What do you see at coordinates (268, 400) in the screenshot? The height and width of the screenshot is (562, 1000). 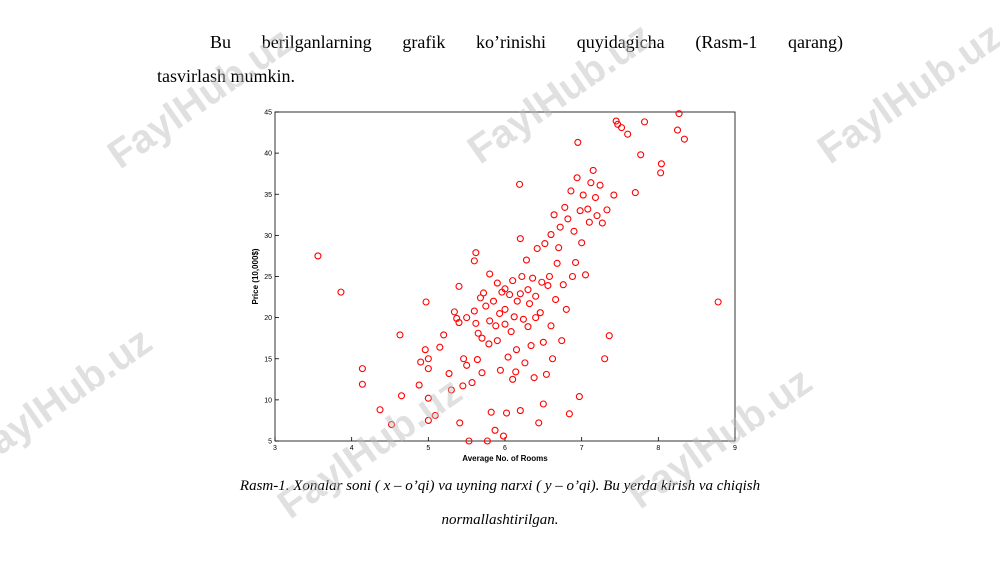 I see `y-tick-label: 10` at bounding box center [268, 400].